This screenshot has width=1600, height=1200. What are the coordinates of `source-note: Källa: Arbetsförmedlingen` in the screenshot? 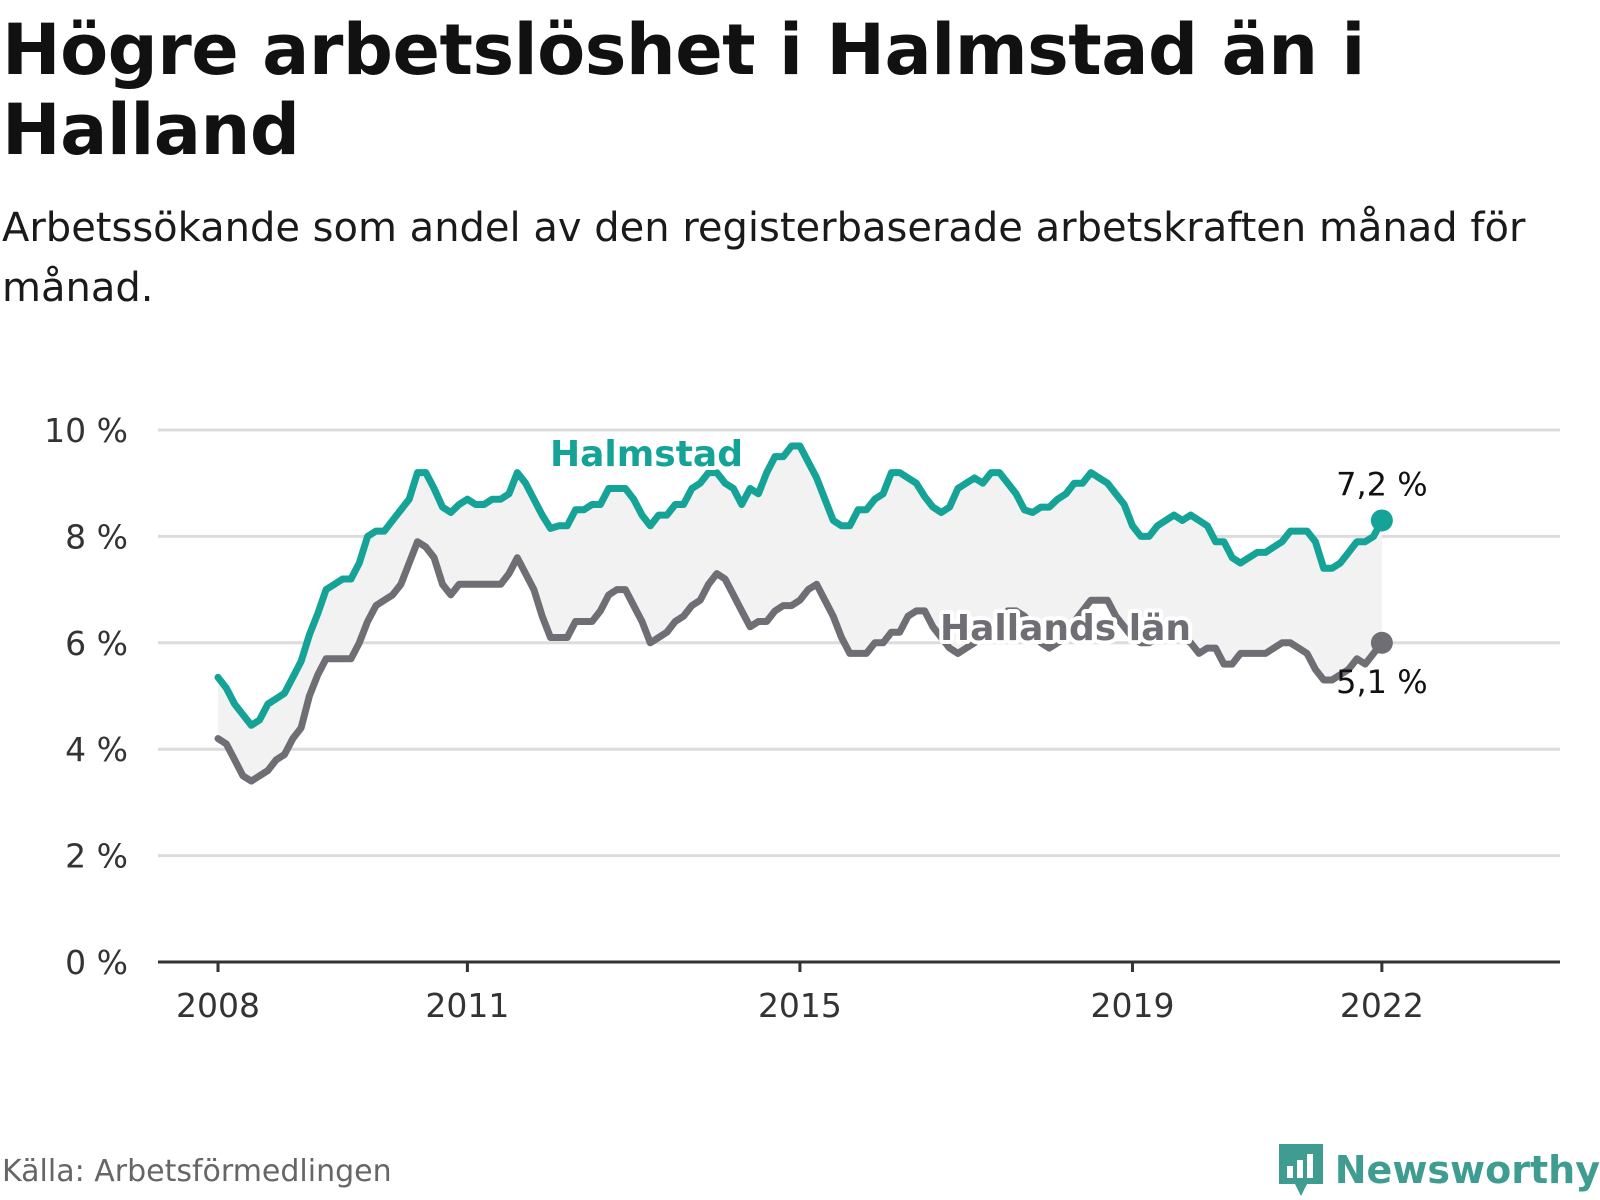 It's located at (197, 1171).